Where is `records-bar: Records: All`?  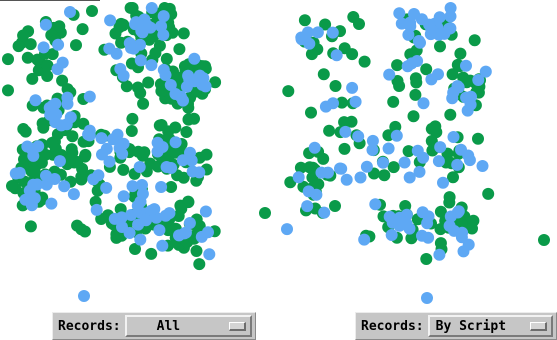
records-bar: Records: All is located at coordinates (154, 326).